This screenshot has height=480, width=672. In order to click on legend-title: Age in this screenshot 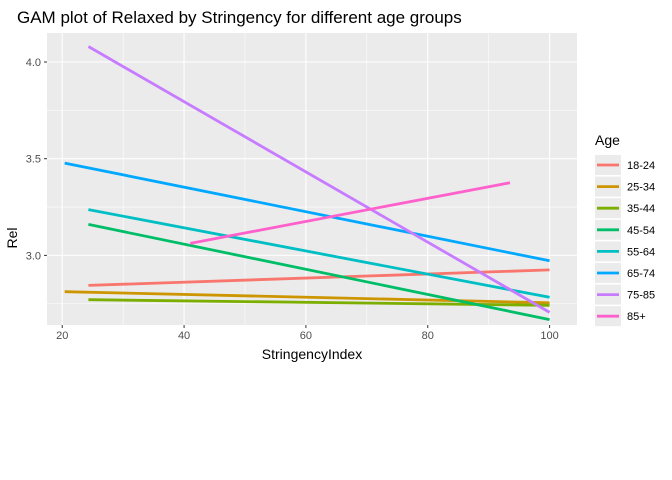, I will do `click(607, 140)`.